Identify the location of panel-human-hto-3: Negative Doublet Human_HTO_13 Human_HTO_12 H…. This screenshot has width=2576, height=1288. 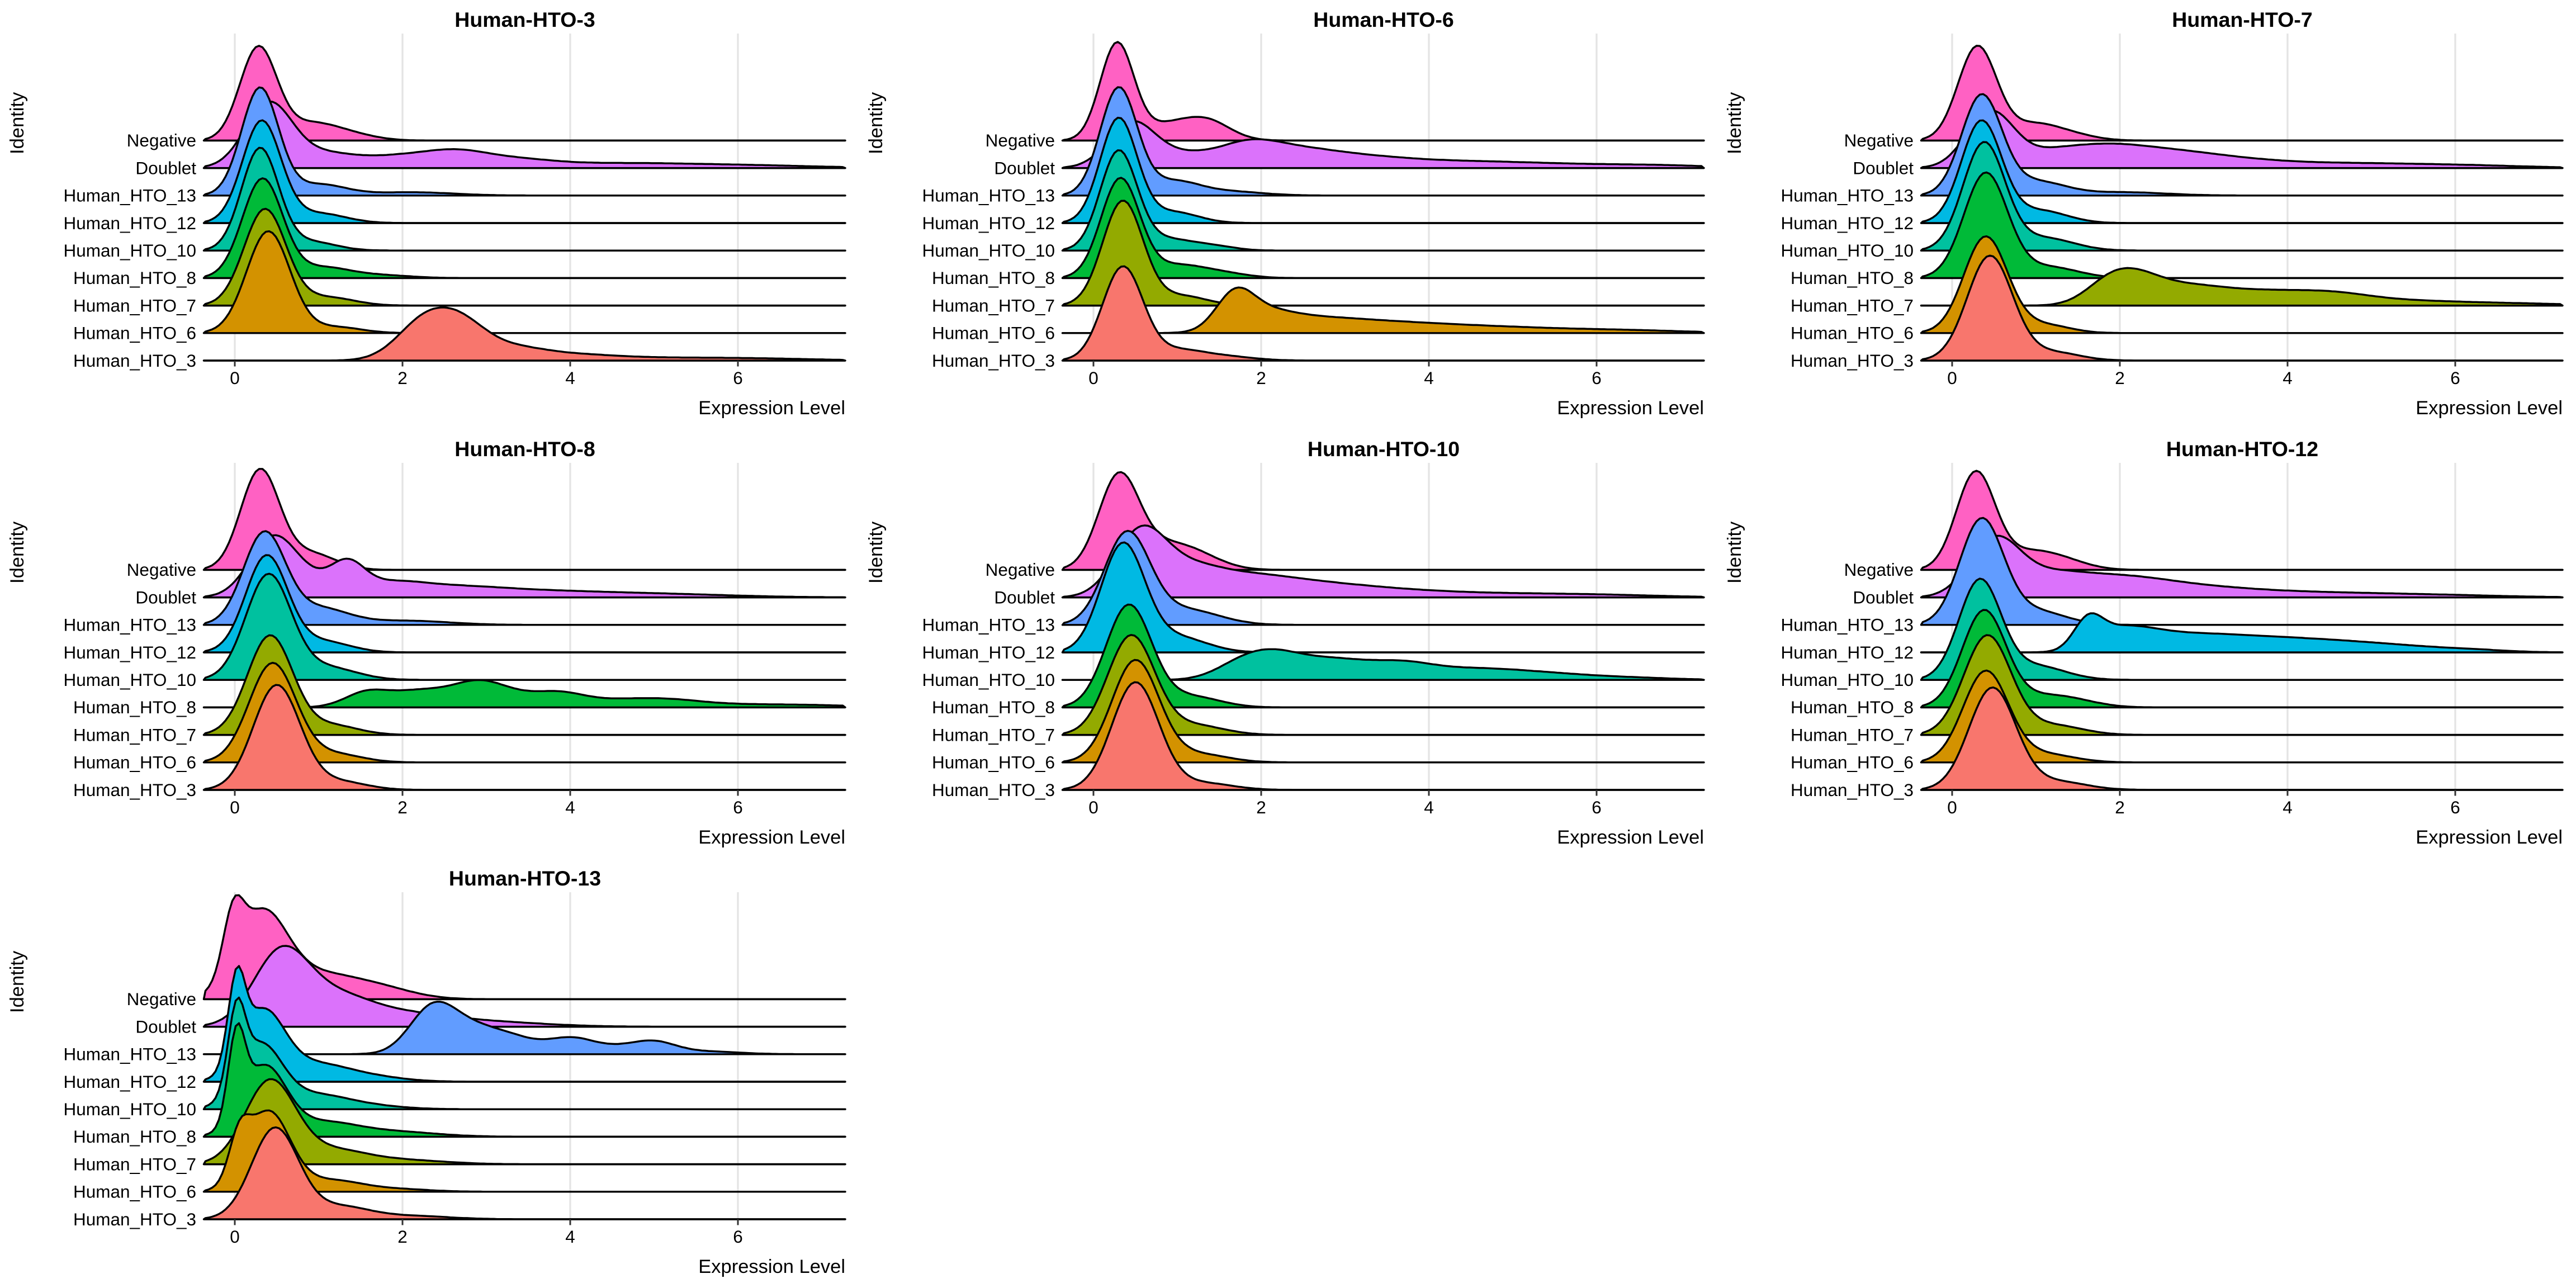
(429, 215).